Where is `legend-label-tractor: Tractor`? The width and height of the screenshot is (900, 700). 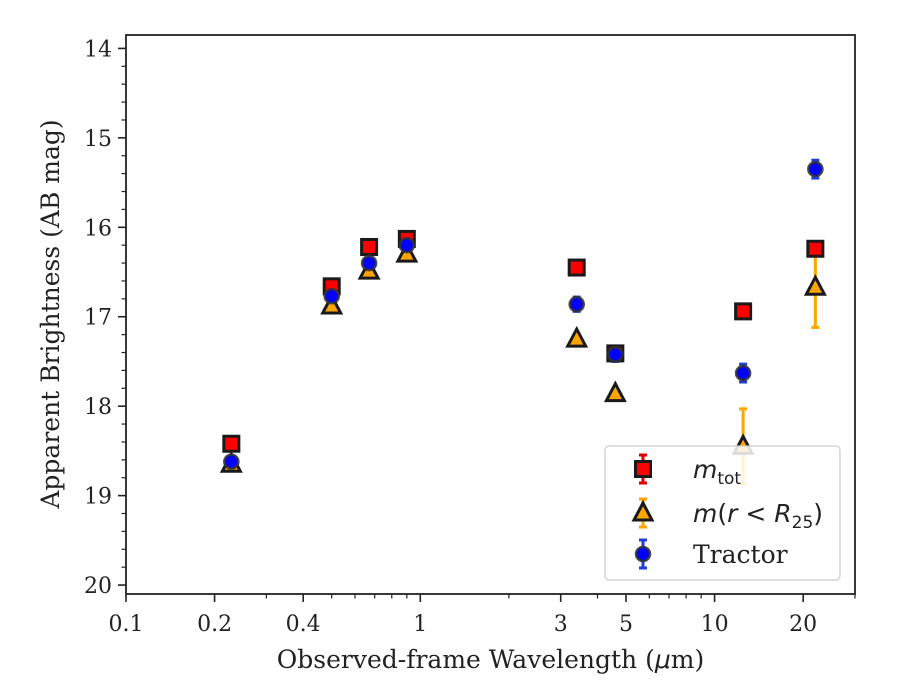 legend-label-tractor: Tractor is located at coordinates (740, 554).